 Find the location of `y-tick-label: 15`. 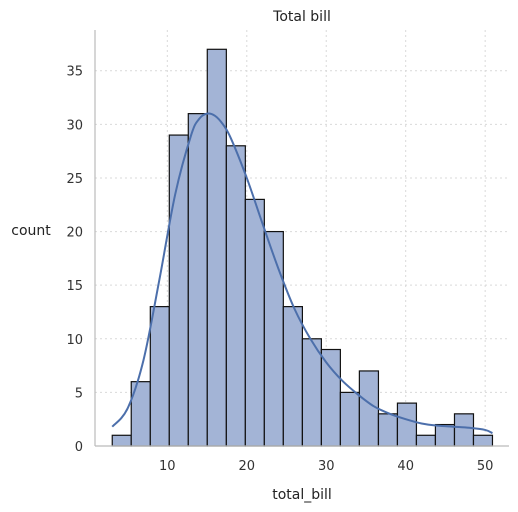

y-tick-label: 15 is located at coordinates (74, 286).